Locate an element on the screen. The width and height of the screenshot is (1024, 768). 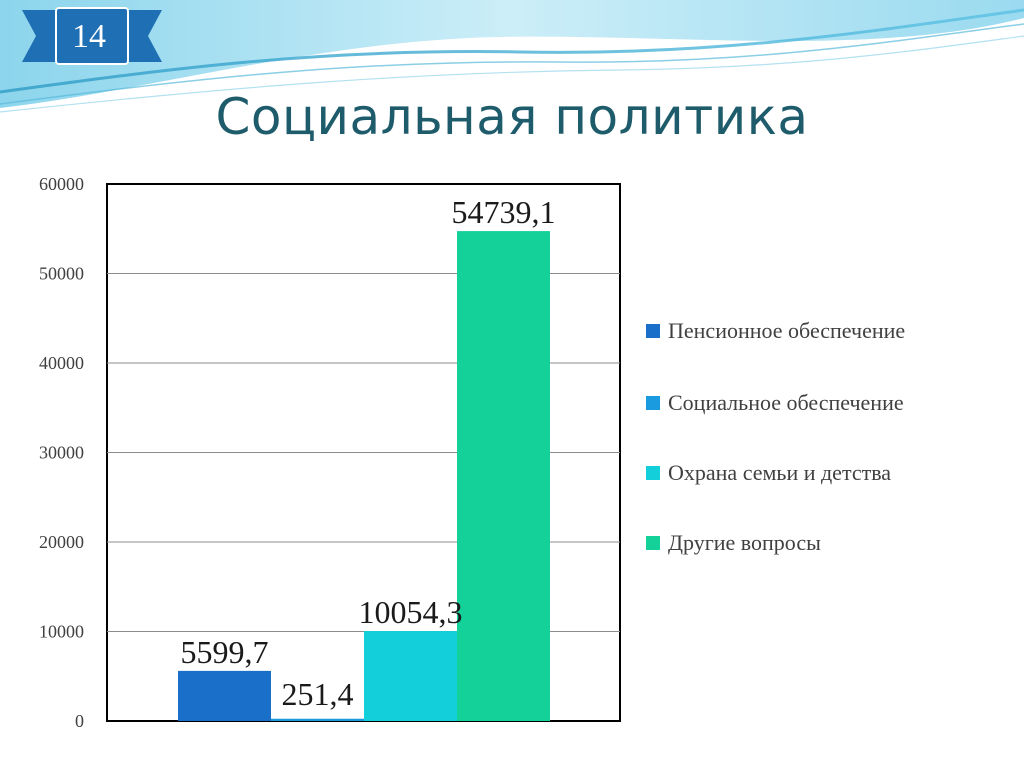
y-tick-label: 10000 is located at coordinates (61, 632).